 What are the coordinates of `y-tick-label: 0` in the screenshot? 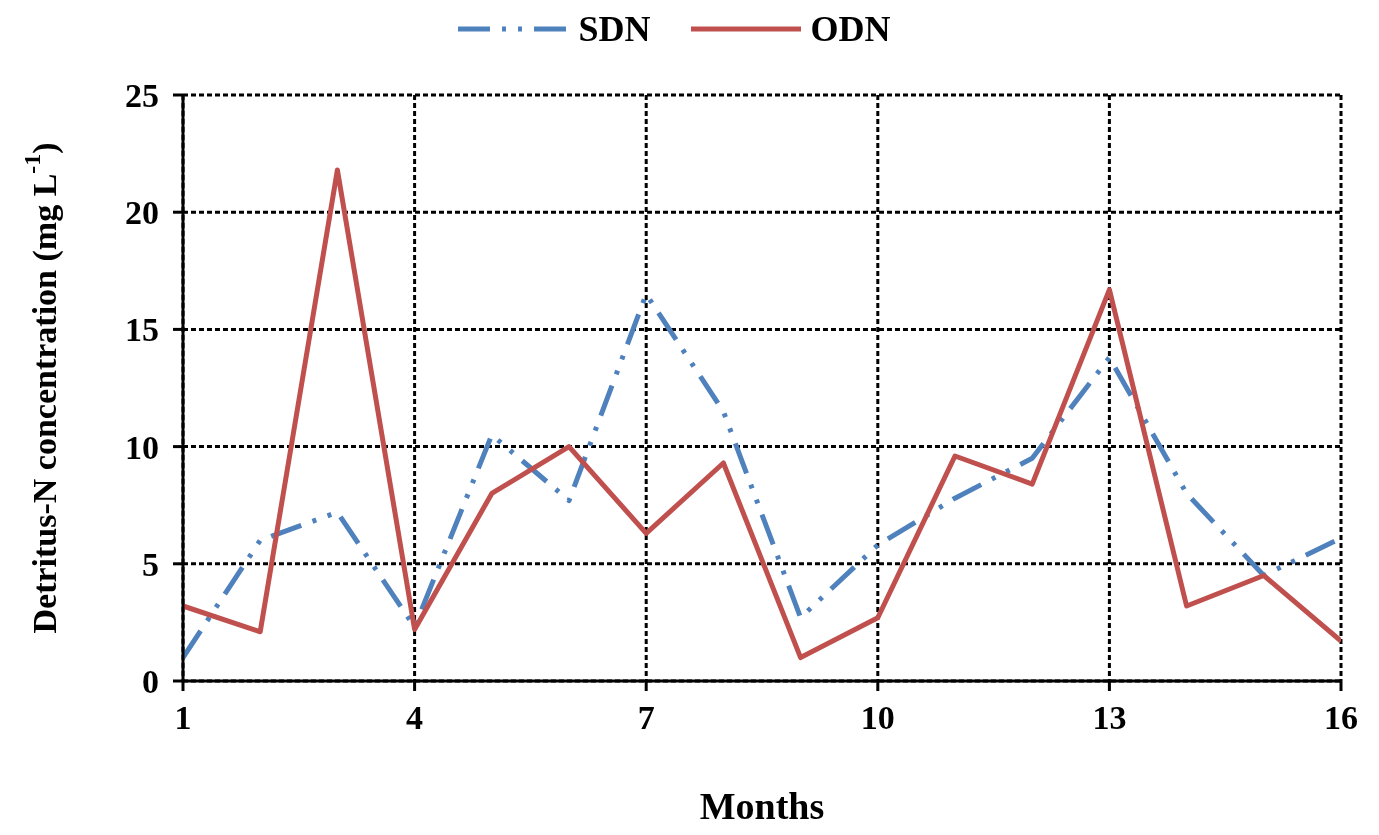 It's located at (150, 682).